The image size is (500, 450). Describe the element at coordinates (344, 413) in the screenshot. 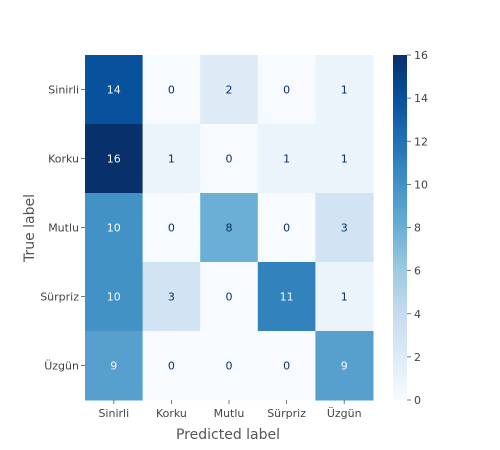

I see `x-tick-label: Üzgün` at that location.